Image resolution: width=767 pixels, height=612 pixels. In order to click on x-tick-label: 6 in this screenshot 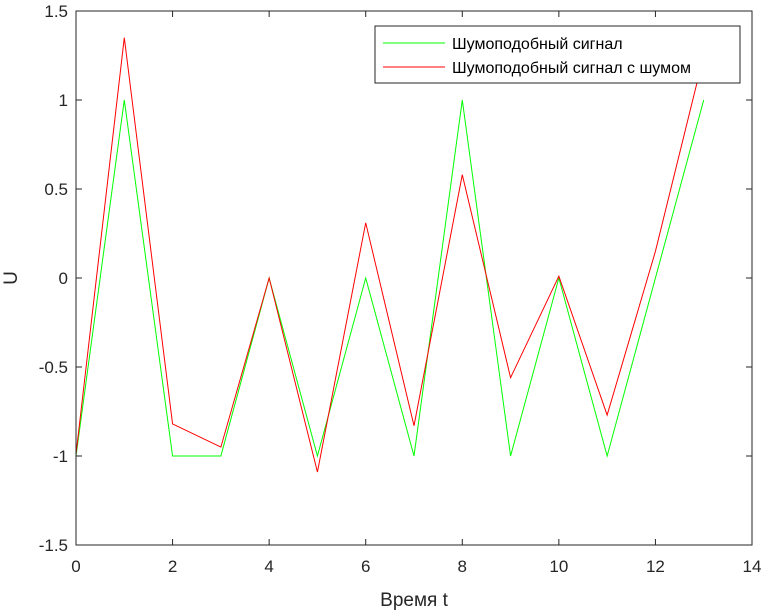, I will do `click(365, 566)`.